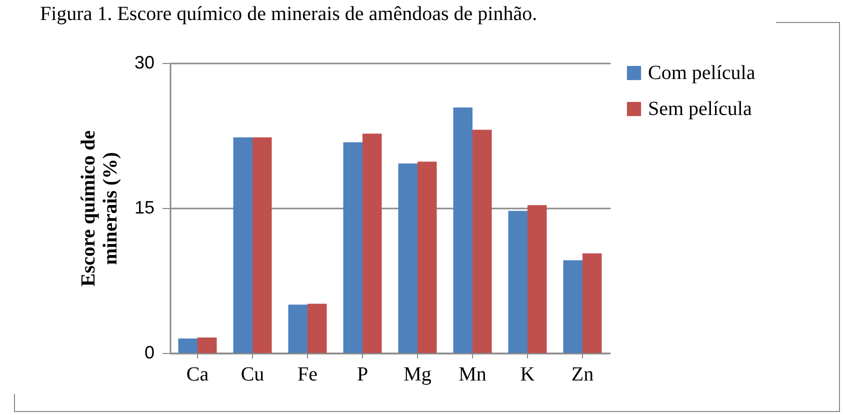 This screenshot has width=844, height=415. Describe the element at coordinates (289, 14) in the screenshot. I see `chart-title: Figura 1. Escore químico de minerais de amêndoas de pinhão.` at that location.